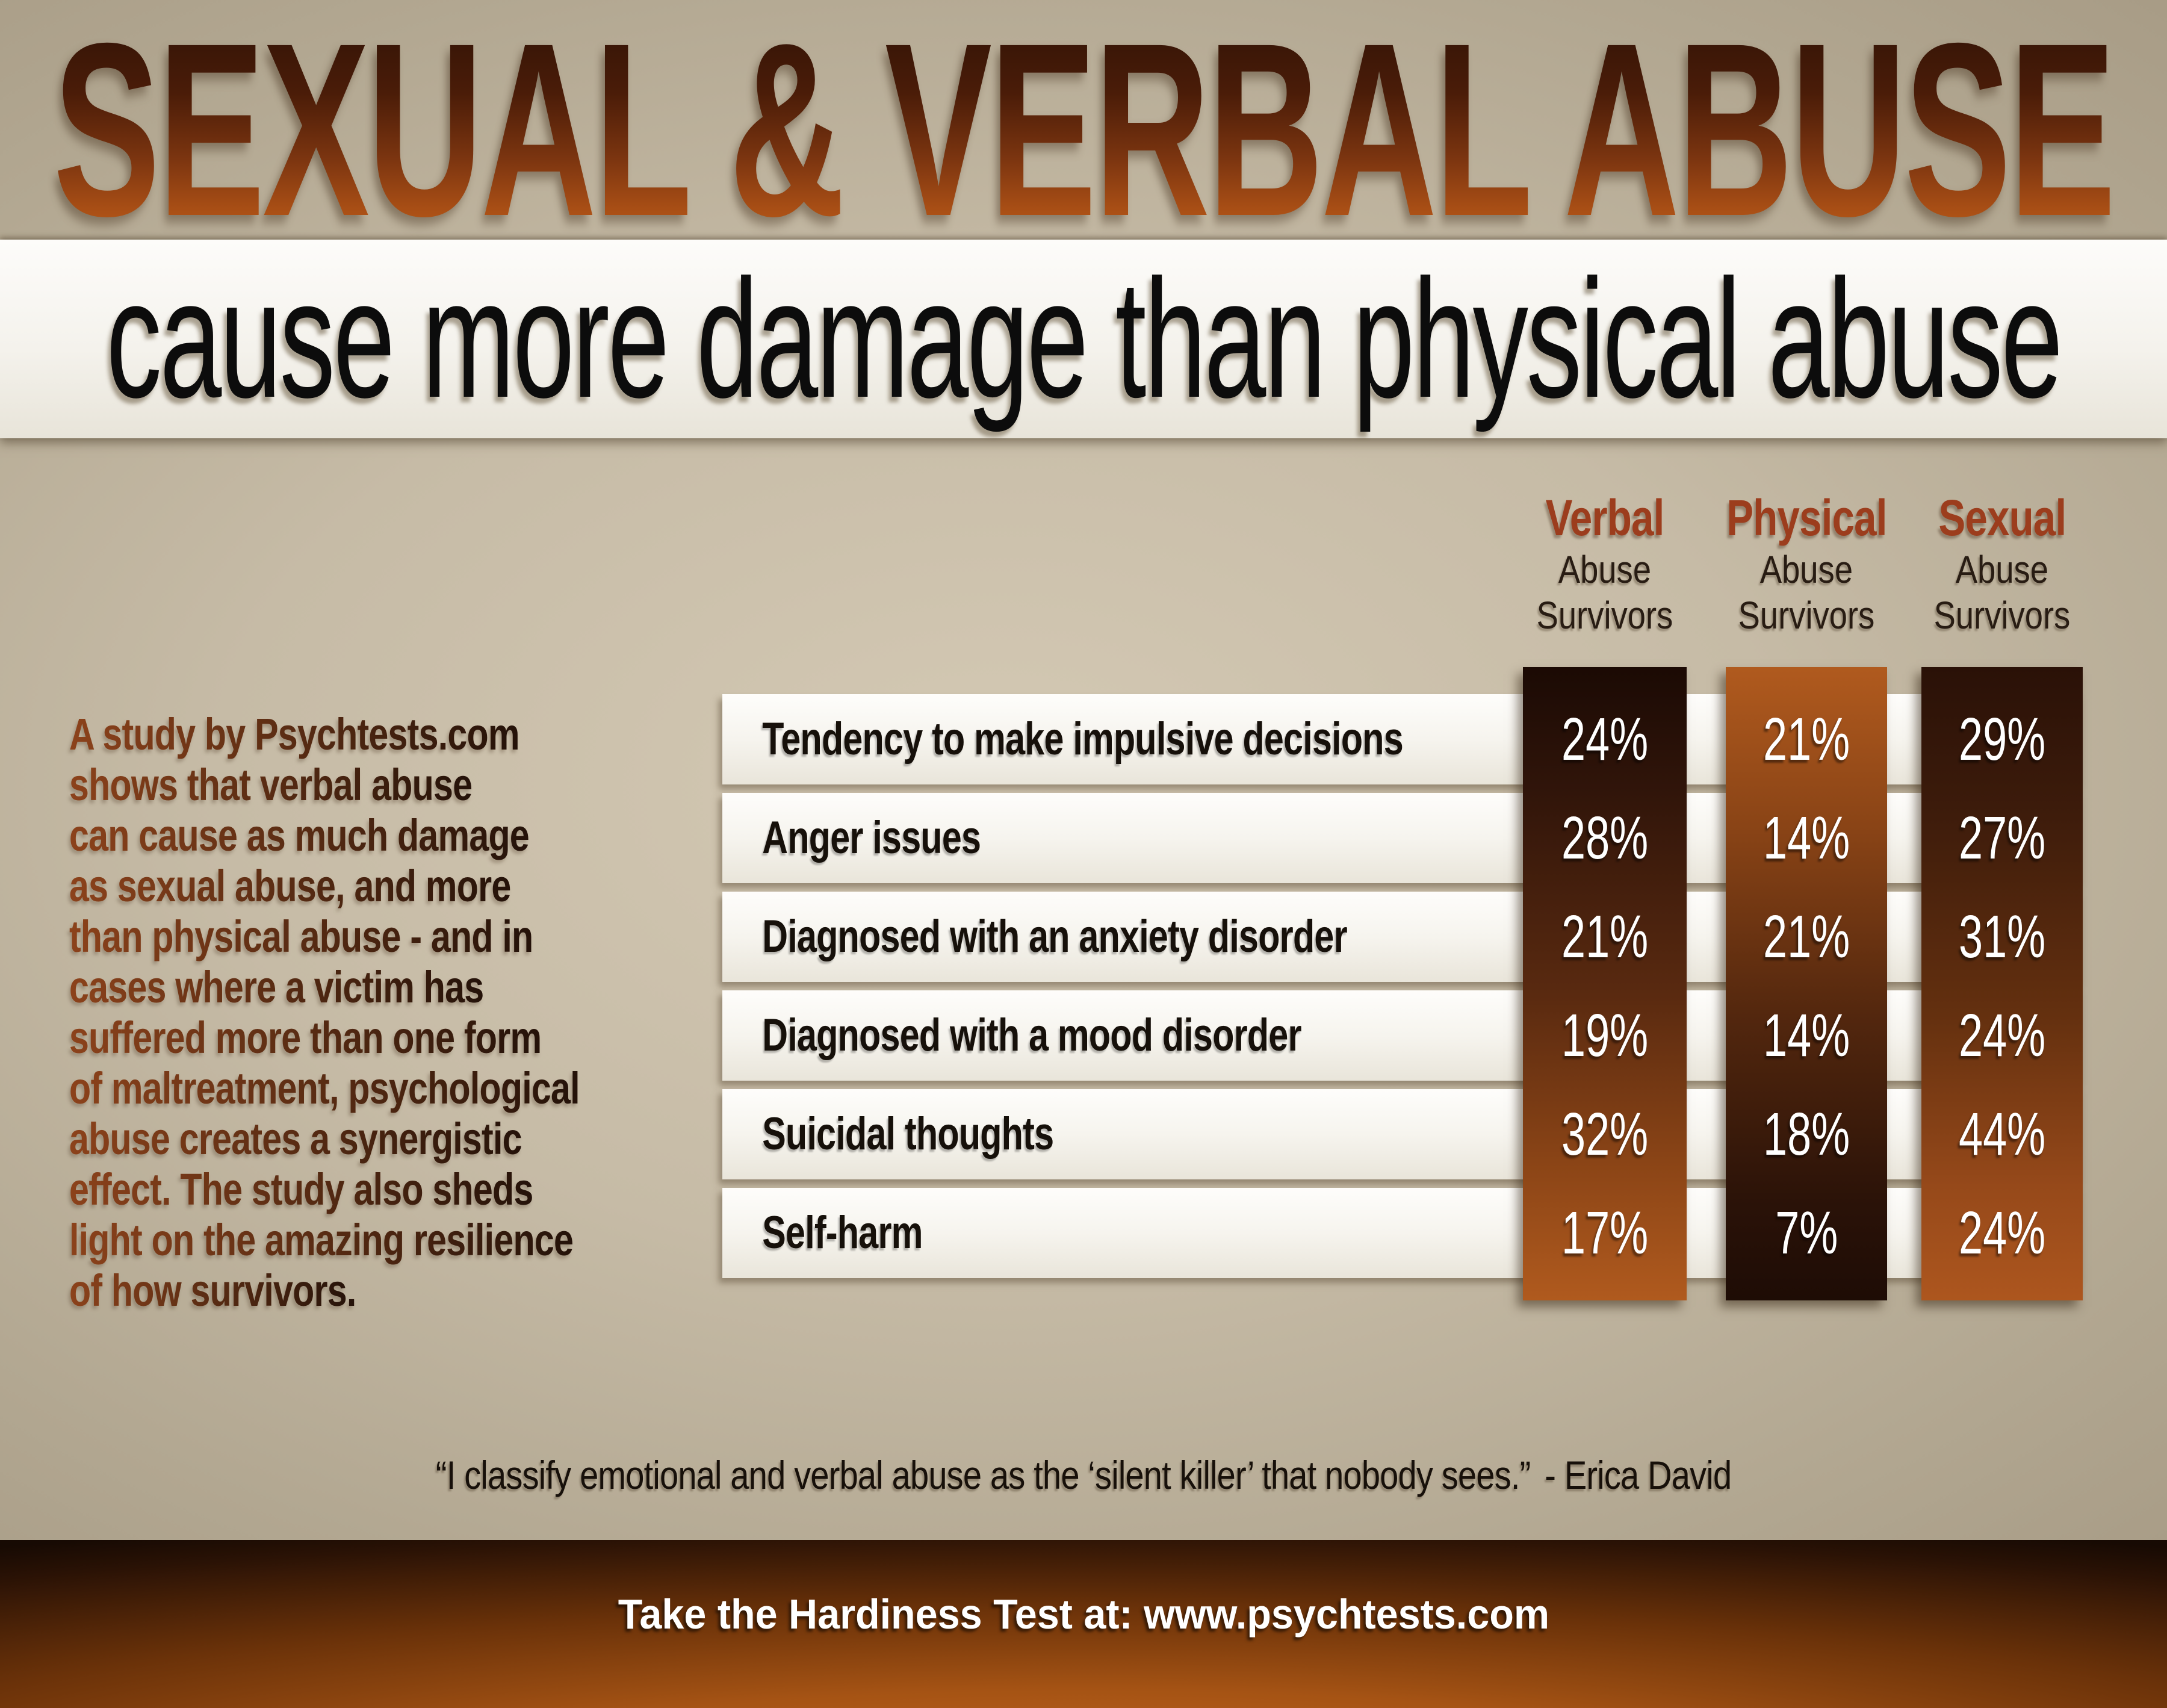 The image size is (2167, 1708). Describe the element at coordinates (1638, 1475) in the screenshot. I see `quote-attribution: - Erica David` at that location.